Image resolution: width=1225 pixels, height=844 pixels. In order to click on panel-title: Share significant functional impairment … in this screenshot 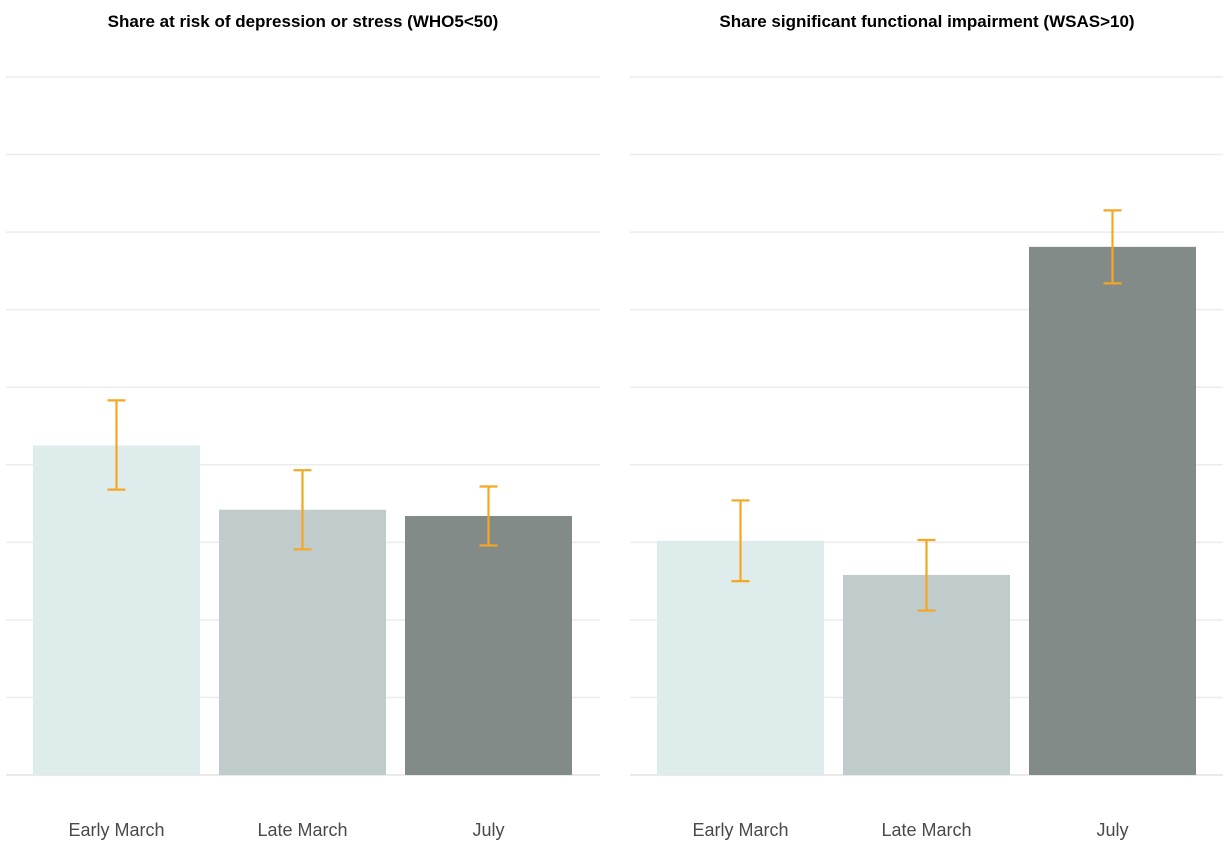, I will do `click(926, 21)`.